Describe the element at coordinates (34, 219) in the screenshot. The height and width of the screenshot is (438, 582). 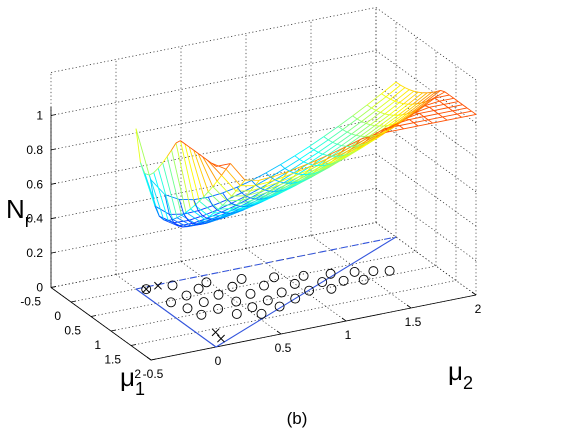
I see `z-tick-label: 0.4` at that location.